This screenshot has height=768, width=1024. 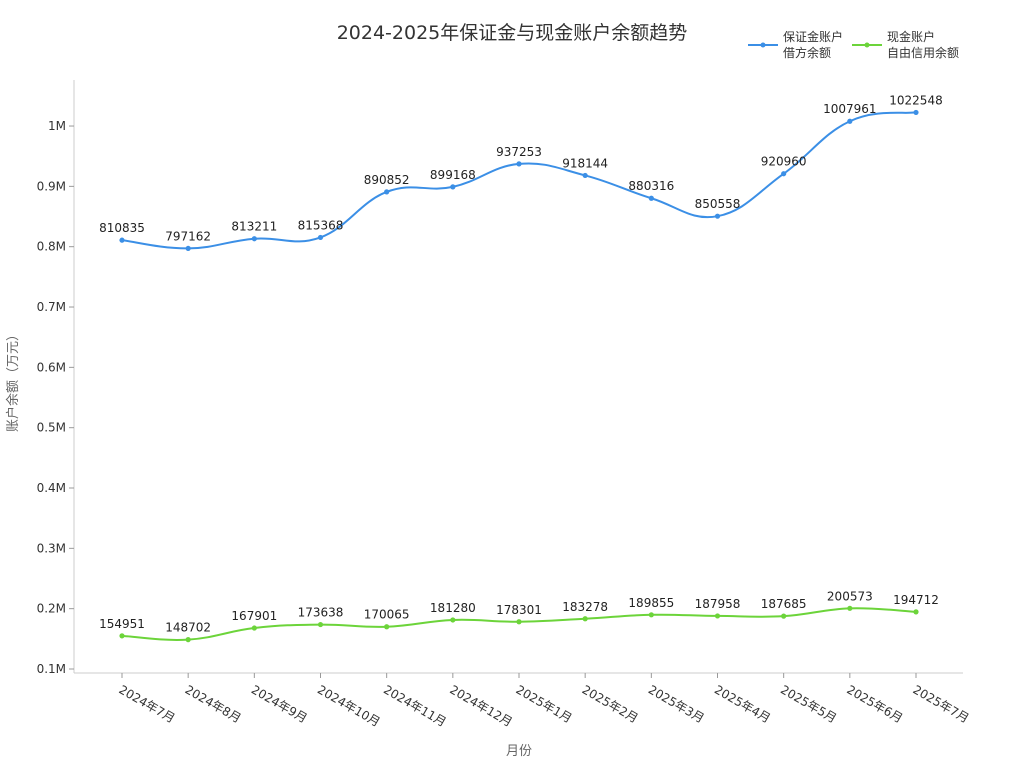 I want to click on data-label: 148702, so click(x=188, y=628).